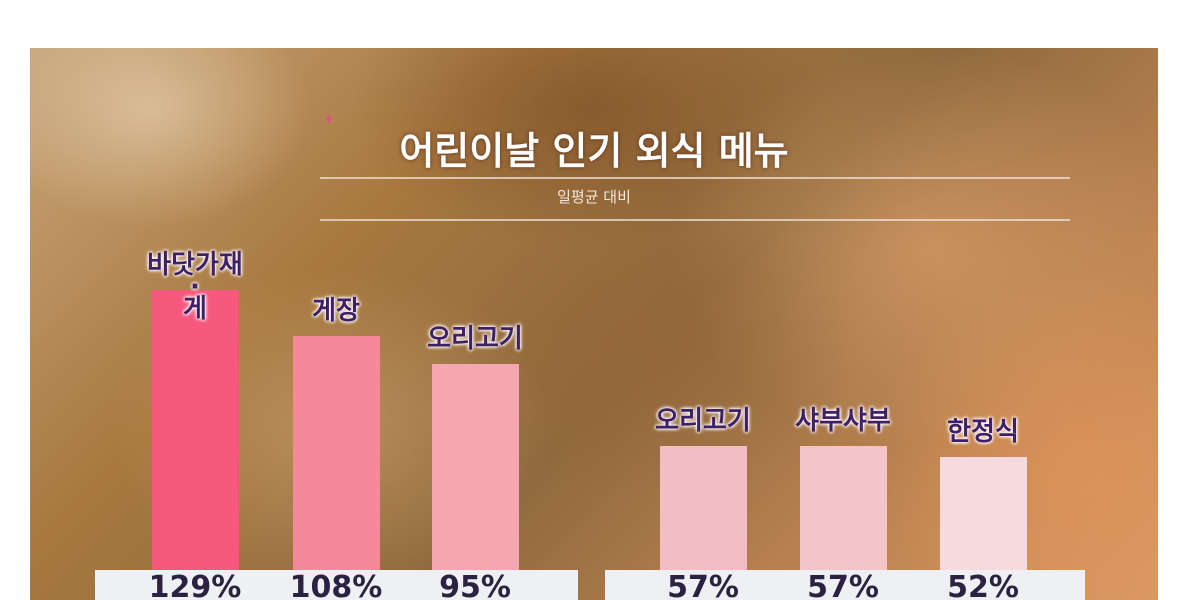 The image size is (1179, 600). Describe the element at coordinates (594, 151) in the screenshot. I see `chart-title: 어린이날 인기 외식 메뉴` at that location.